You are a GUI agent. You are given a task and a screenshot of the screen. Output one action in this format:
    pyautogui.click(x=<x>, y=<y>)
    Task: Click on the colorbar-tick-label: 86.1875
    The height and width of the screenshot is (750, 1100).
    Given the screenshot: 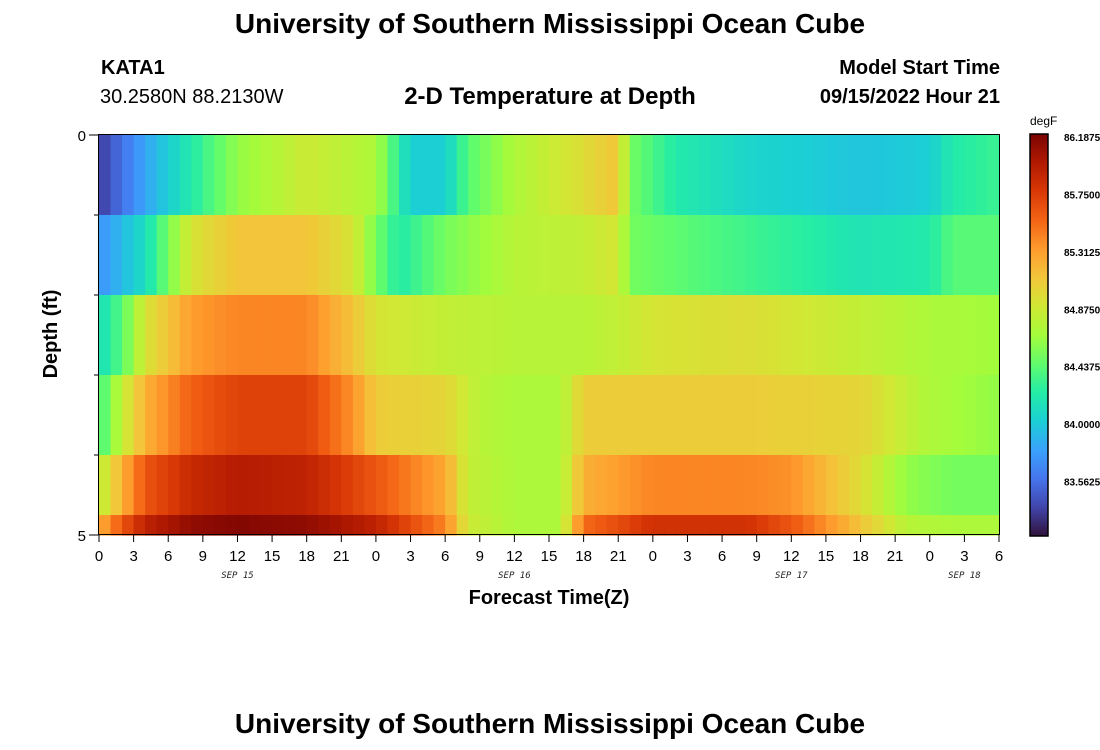 What is the action you would take?
    pyautogui.click(x=1082, y=138)
    